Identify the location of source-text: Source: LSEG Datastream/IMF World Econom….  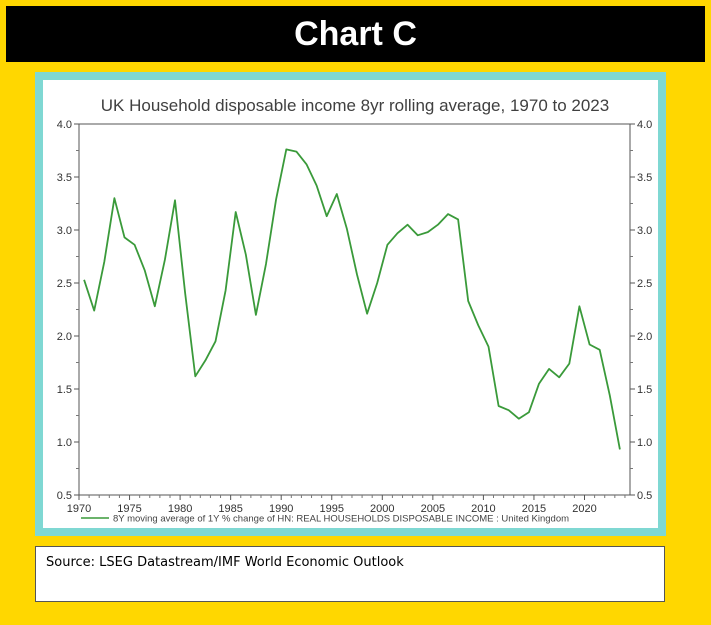
(225, 562).